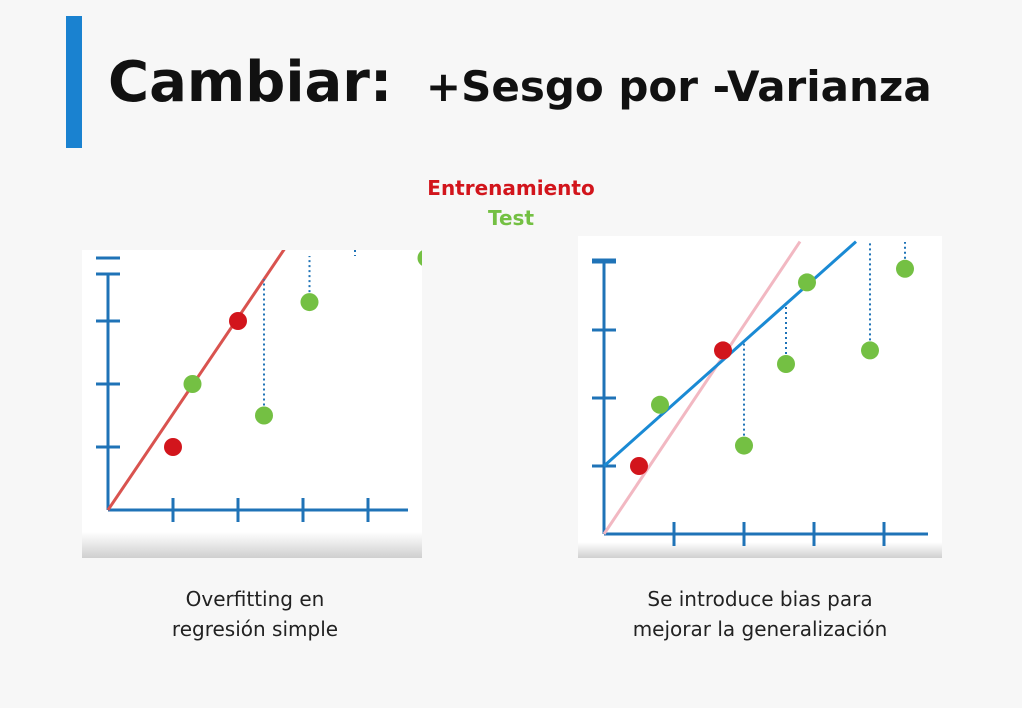  Describe the element at coordinates (250, 82) in the screenshot. I see `title-main: Cambiar:` at that location.